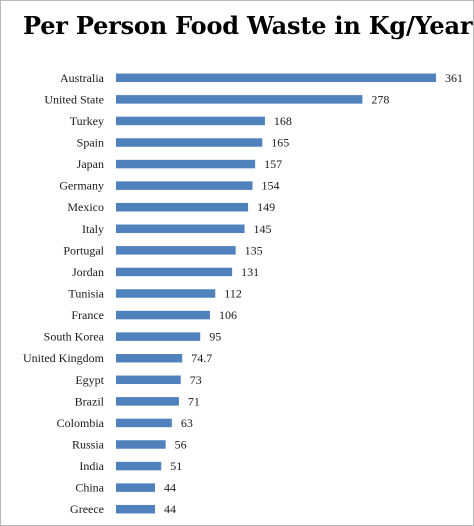 The image size is (474, 526). What do you see at coordinates (201, 358) in the screenshot?
I see `value-label: 74.7` at bounding box center [201, 358].